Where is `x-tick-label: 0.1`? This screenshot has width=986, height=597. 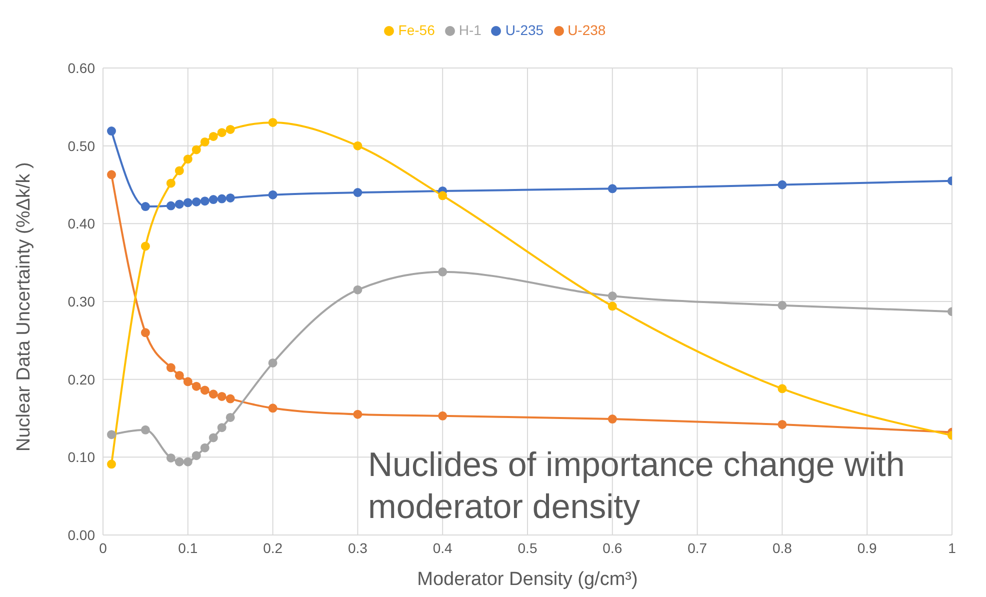 x-tick-label: 0.1 is located at coordinates (188, 548).